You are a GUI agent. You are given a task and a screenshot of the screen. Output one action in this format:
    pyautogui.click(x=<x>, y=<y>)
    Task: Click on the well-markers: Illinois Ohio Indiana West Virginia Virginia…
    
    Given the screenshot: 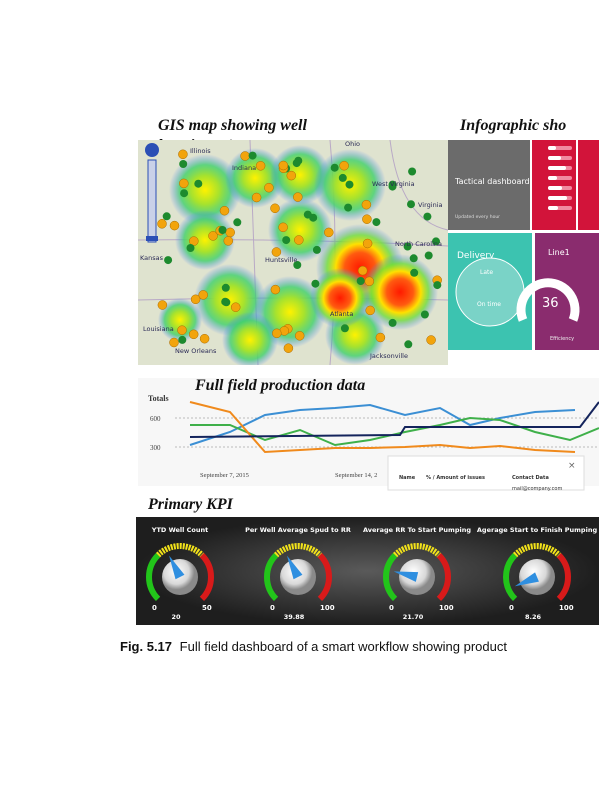 What is the action you would take?
    pyautogui.click(x=291, y=250)
    